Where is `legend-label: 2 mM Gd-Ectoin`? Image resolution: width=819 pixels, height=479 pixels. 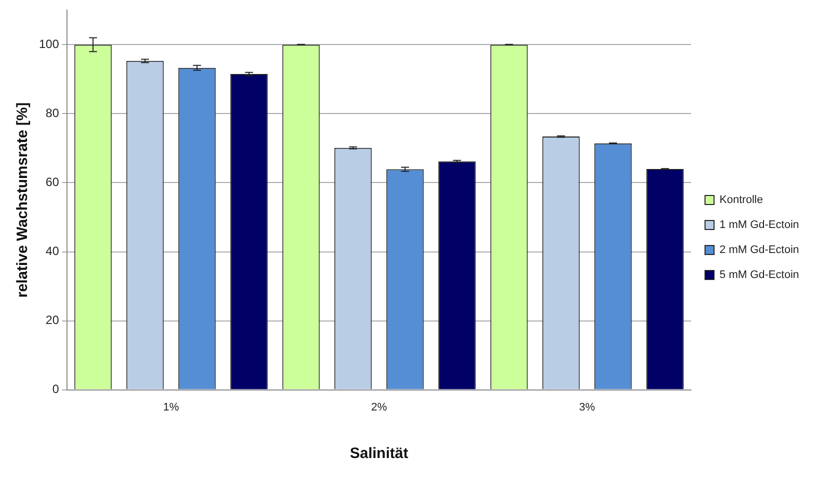
legend-label: 2 mM Gd-Ectoin is located at coordinates (760, 250).